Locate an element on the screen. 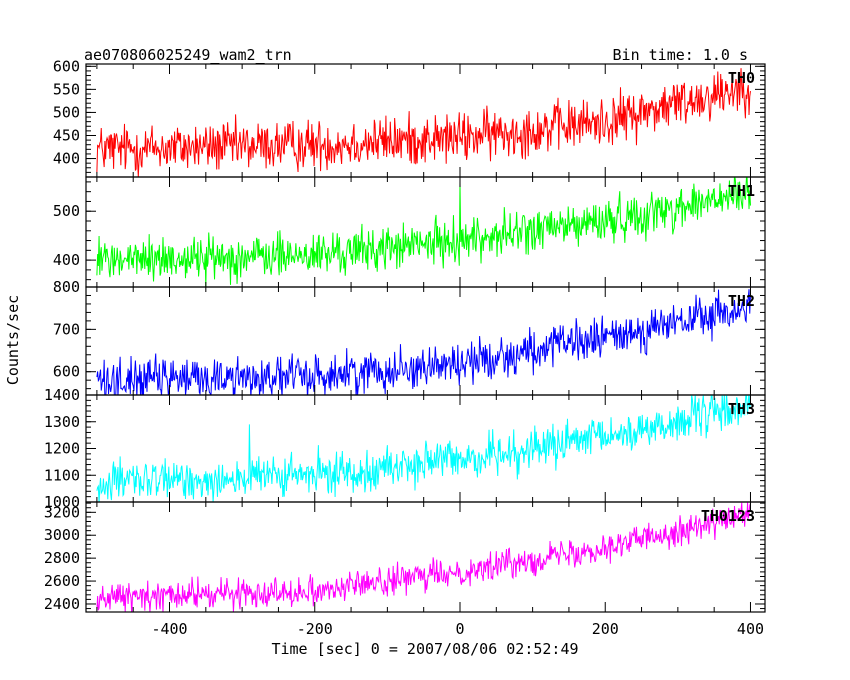  y-axis-label: Counts/sec is located at coordinates (13, 340).